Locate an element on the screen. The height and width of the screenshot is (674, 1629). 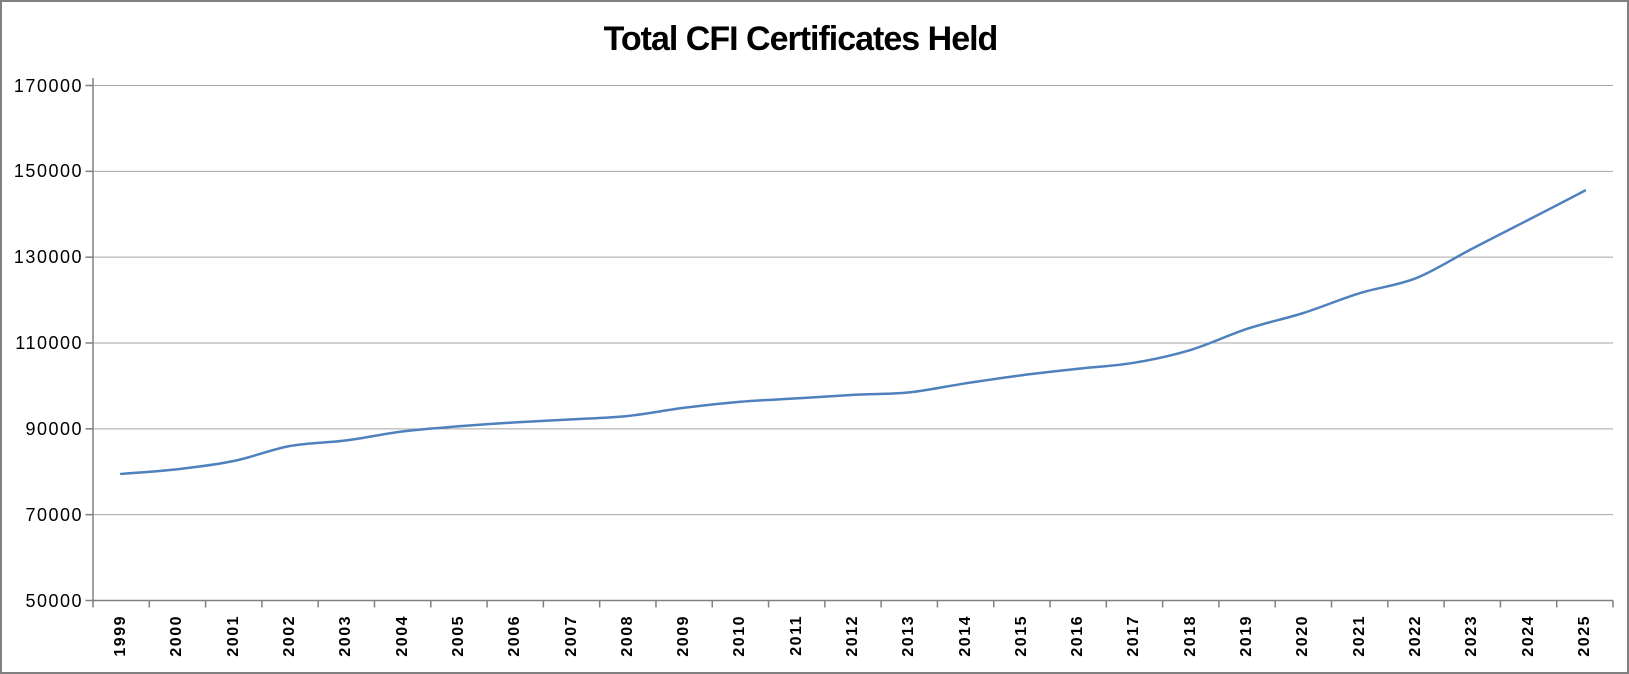
x-axis-tick-label: 2013 is located at coordinates (909, 636).